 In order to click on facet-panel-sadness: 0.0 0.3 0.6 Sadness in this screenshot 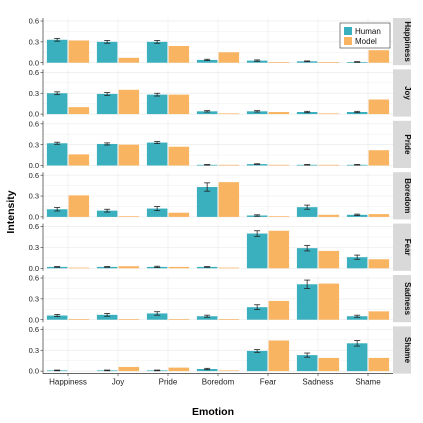, I will do `click(220, 299)`.